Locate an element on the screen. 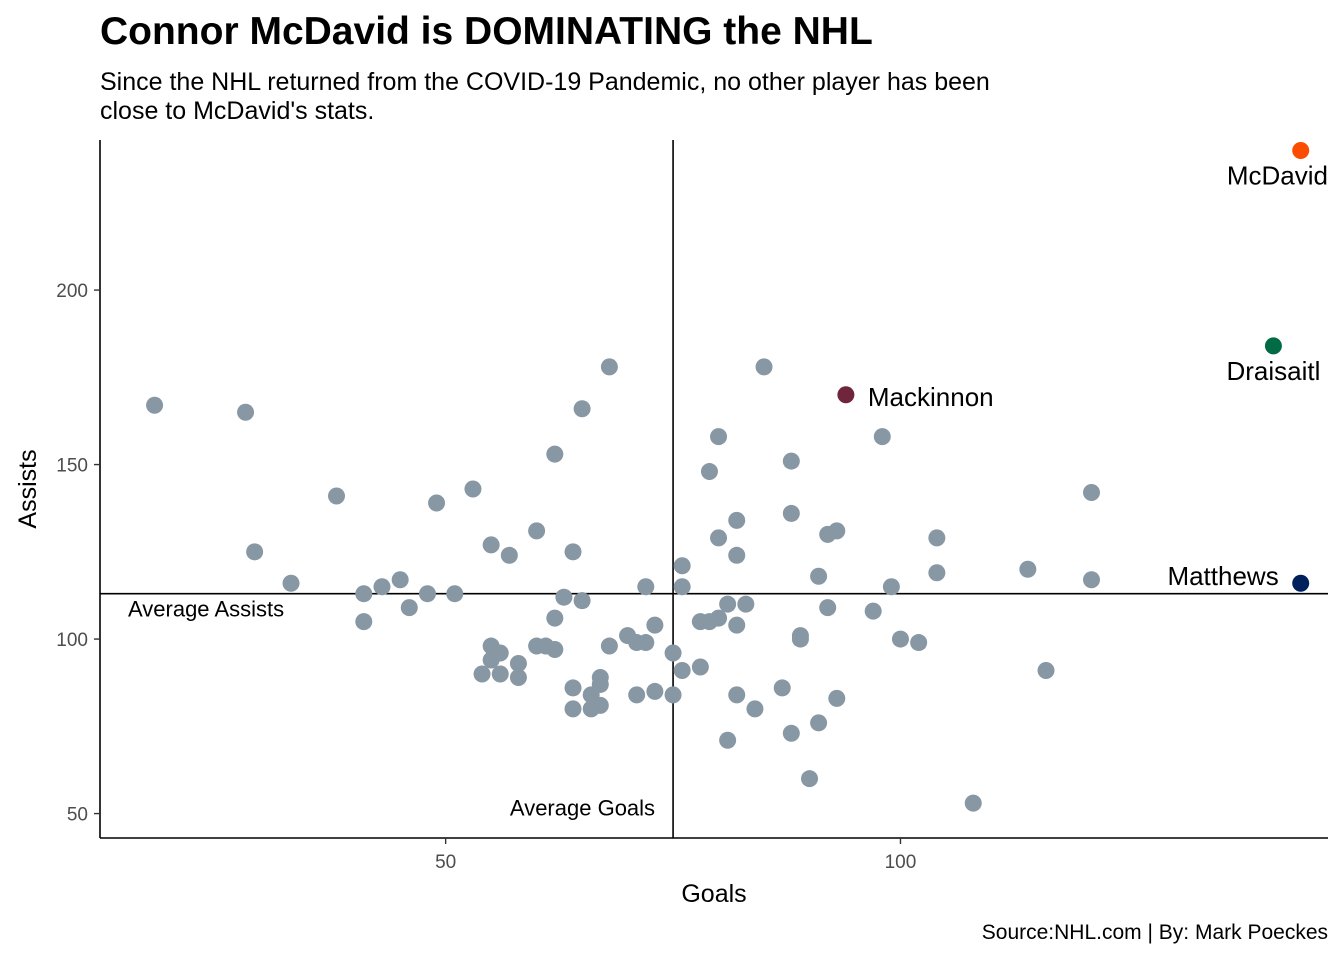 This screenshot has width=1344, height=960. point-matthews is located at coordinates (1301, 583).